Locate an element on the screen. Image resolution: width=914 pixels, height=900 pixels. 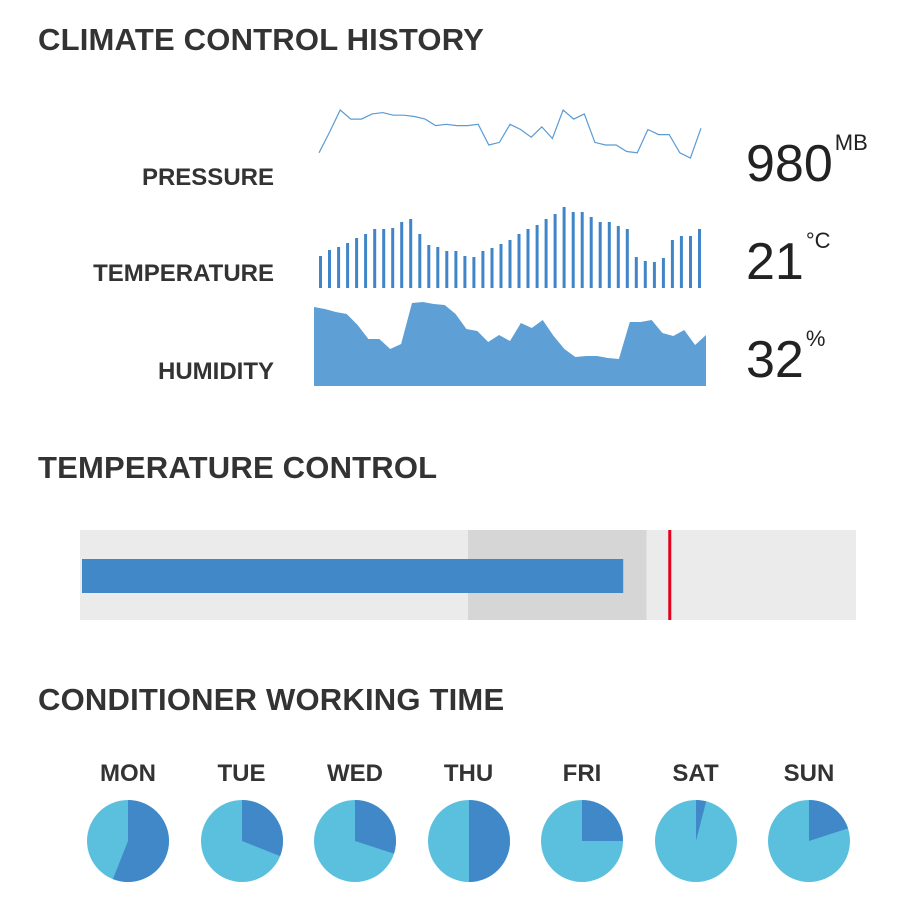
humidity-sparkline is located at coordinates (510, 344).